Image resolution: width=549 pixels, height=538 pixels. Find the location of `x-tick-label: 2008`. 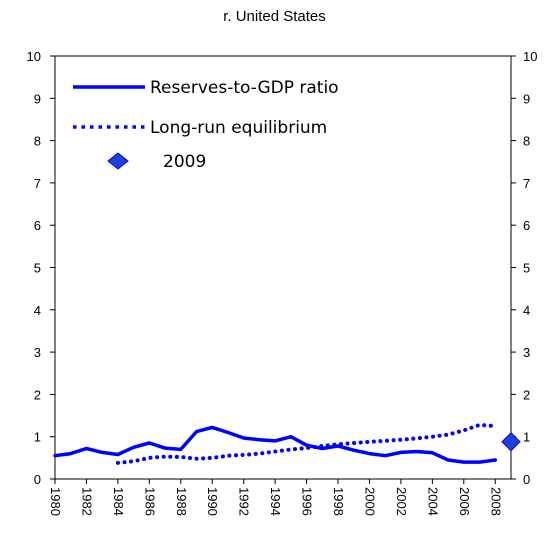

x-tick-label: 2008 is located at coordinates (495, 501).